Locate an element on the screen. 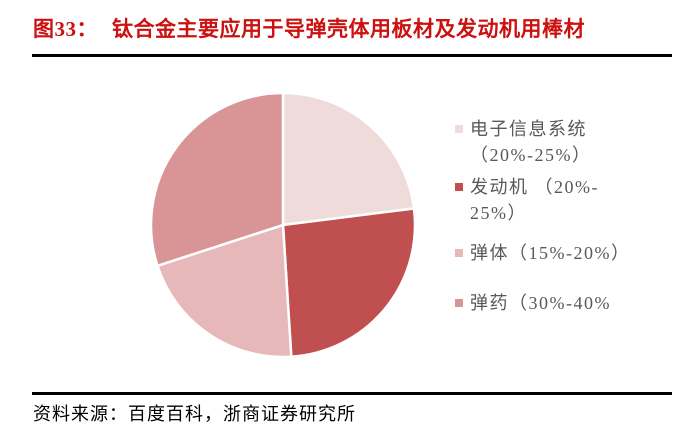  legend-item-0: 电子信息系统 （20%-25%） is located at coordinates (571, 142).